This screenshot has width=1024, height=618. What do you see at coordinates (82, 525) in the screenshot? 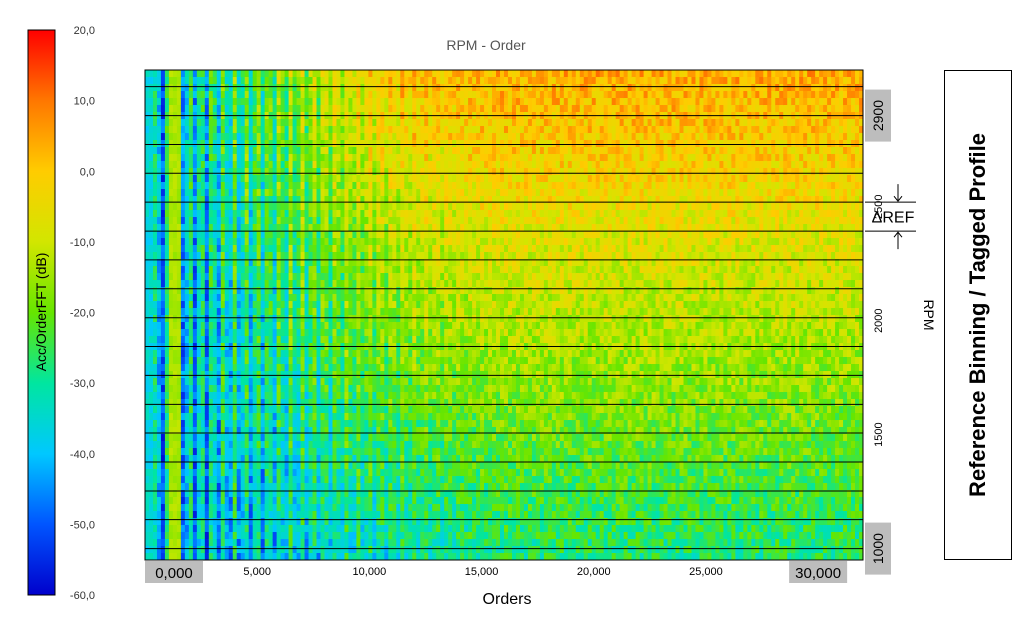
I see `colorbar-tick-label: -50,0` at bounding box center [82, 525].